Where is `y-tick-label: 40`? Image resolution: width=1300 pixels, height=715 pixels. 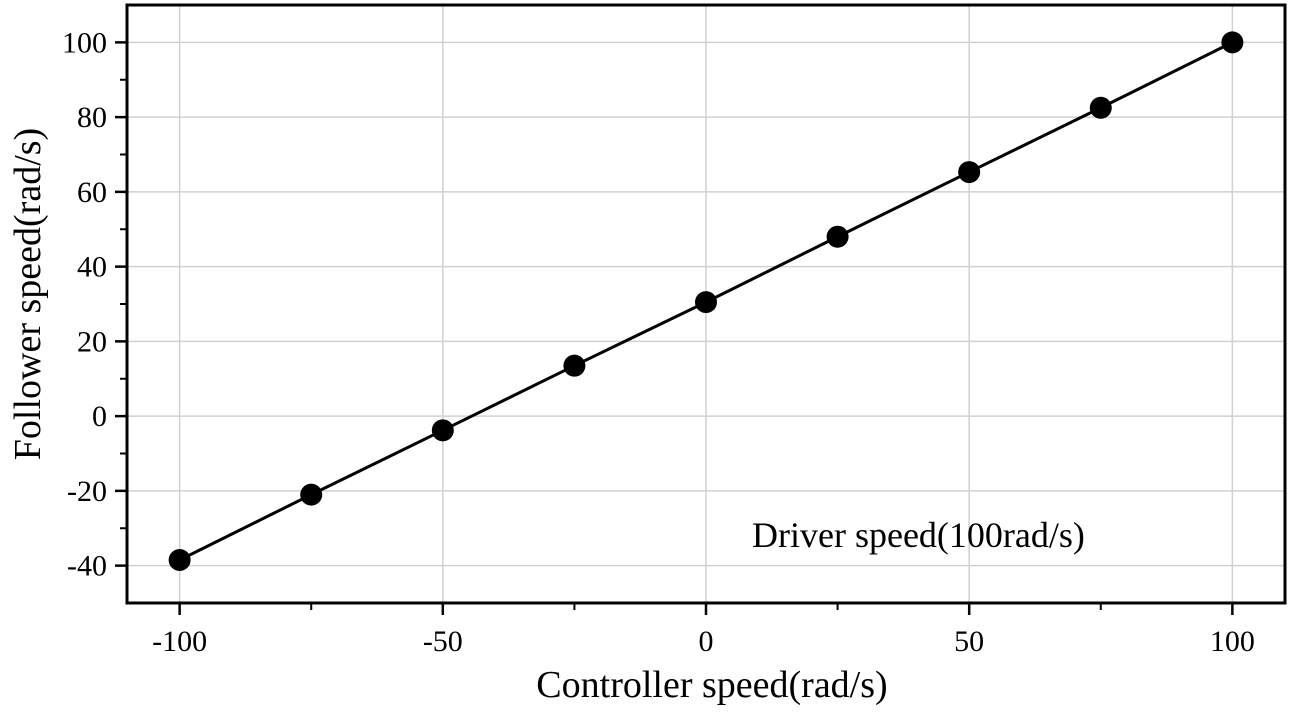
y-tick-label: 40 is located at coordinates (92, 267).